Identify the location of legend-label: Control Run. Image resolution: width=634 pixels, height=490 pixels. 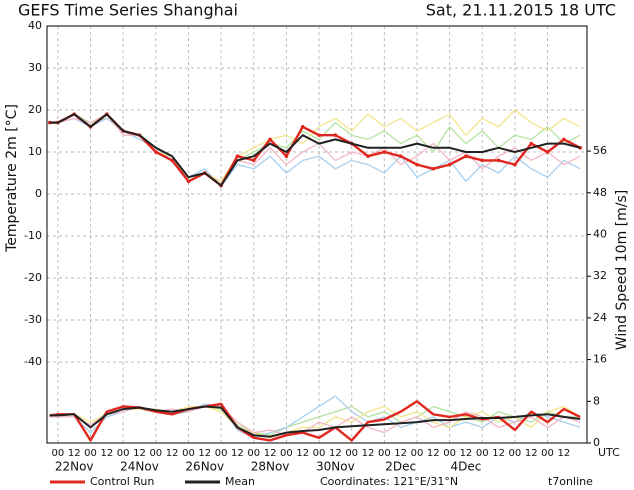
(122, 481).